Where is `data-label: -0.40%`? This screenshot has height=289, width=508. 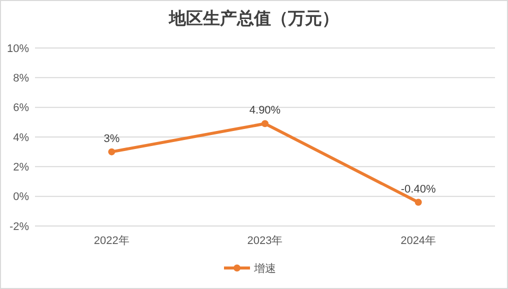 data-label: -0.40% is located at coordinates (418, 189).